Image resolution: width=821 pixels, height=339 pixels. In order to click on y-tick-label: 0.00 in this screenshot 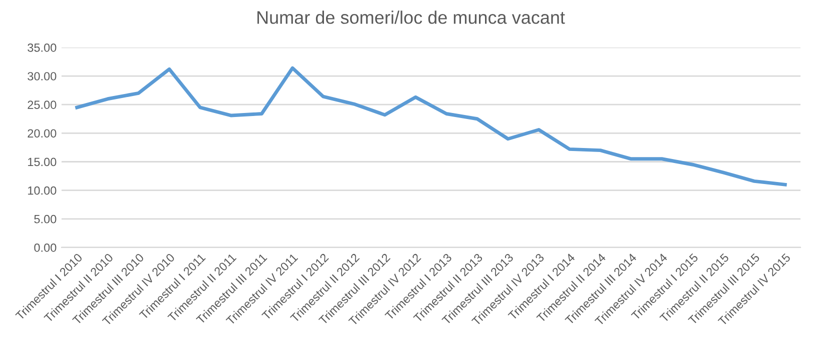, I will do `click(45, 248)`.